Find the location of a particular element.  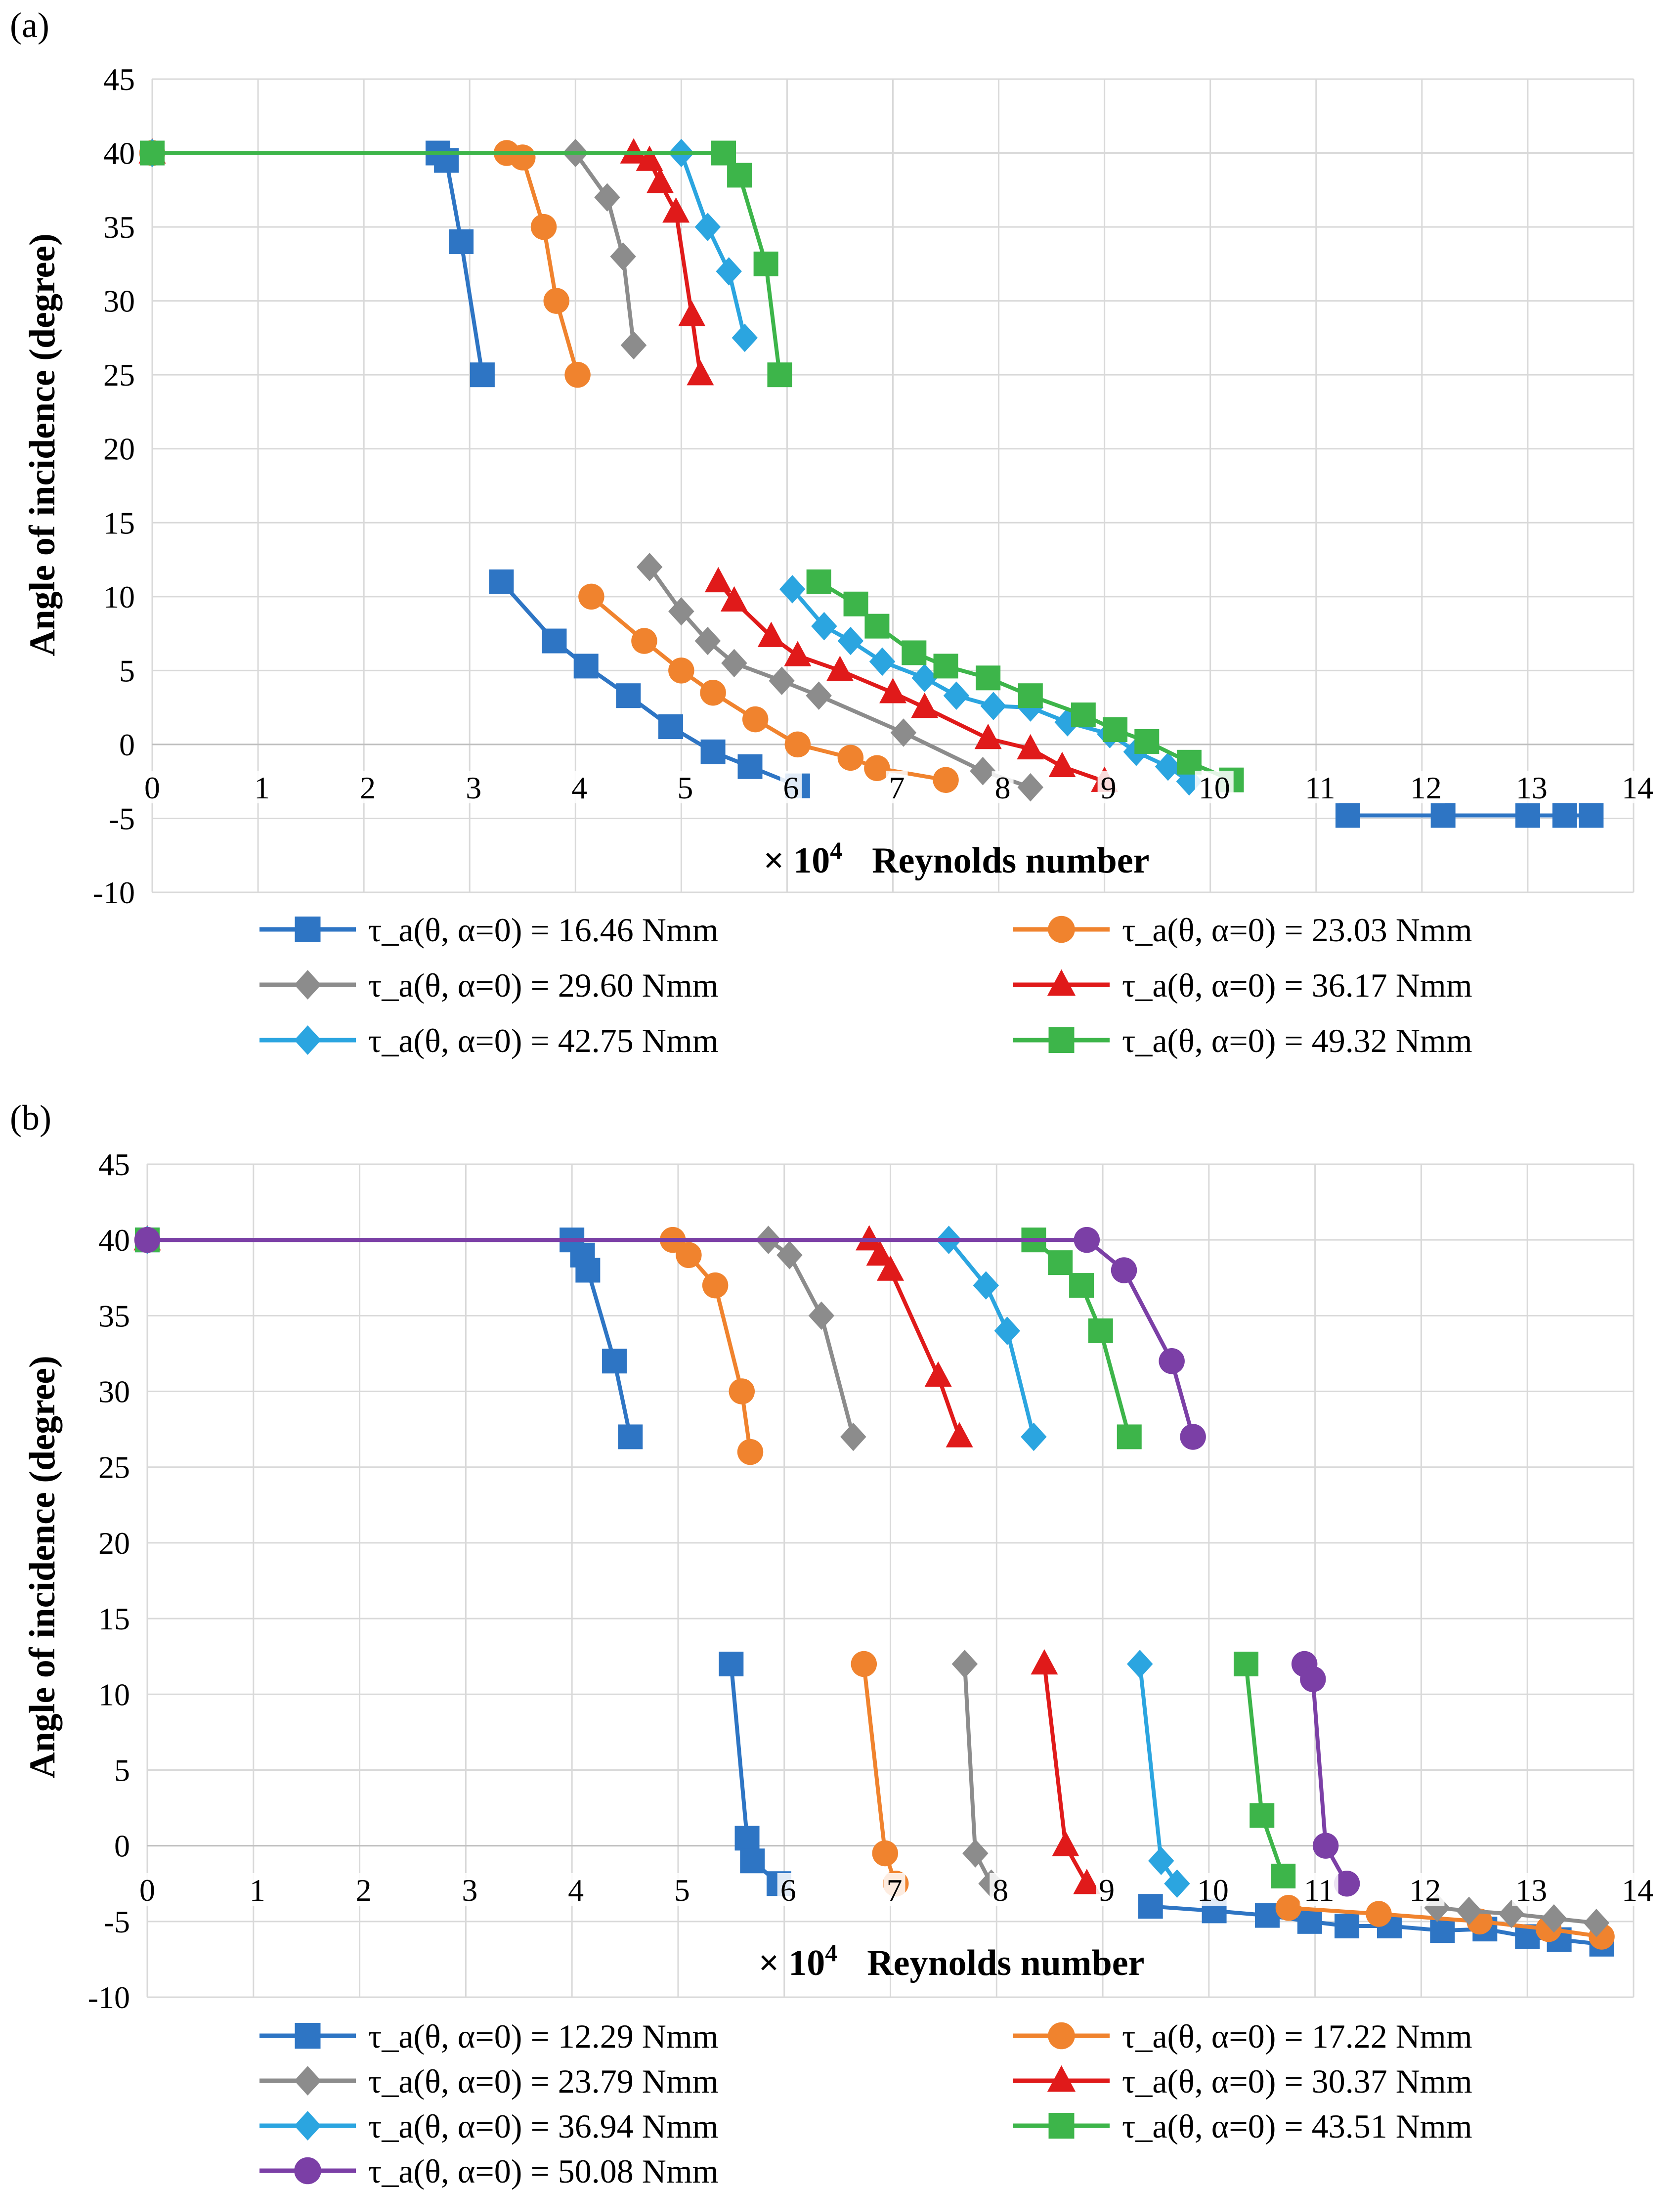

x-tick-label: 7 is located at coordinates (895, 1890).